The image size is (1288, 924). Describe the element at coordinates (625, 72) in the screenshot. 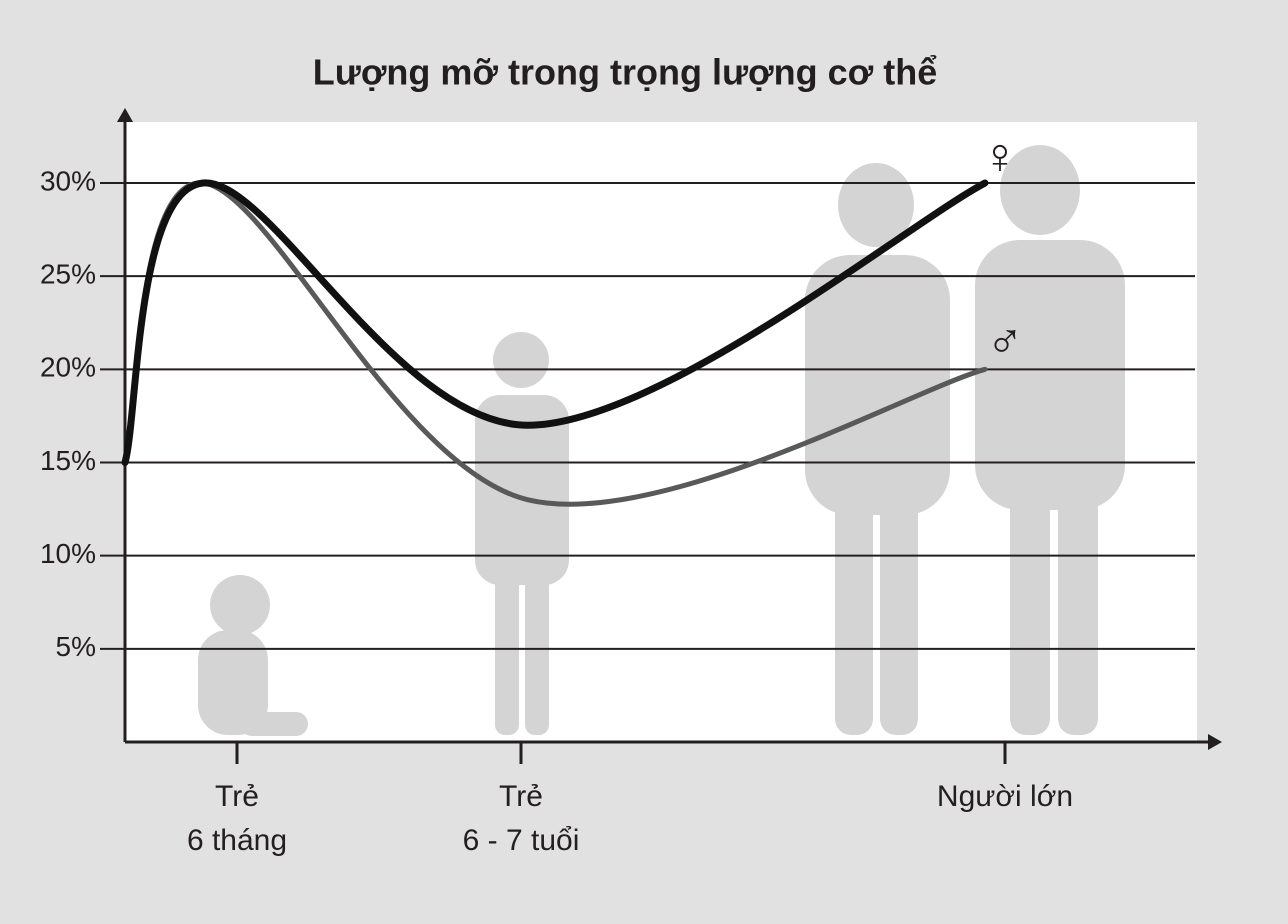

I see `chart-title: Lượng mỡ trong trọng lượng cơ thể` at that location.